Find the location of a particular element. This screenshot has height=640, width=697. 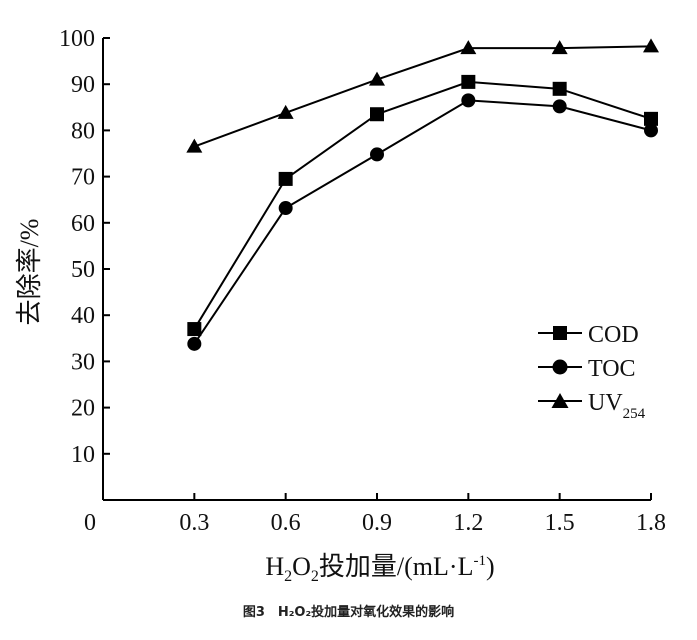

x-tick-label: 0.6 is located at coordinates (286, 523).